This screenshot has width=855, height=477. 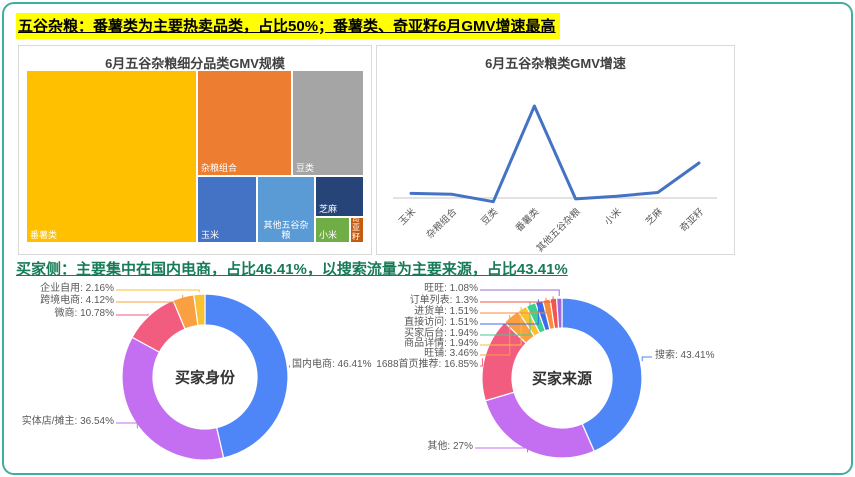 What do you see at coordinates (339, 196) in the screenshot?
I see `treemap-tile: 芝麻` at bounding box center [339, 196].